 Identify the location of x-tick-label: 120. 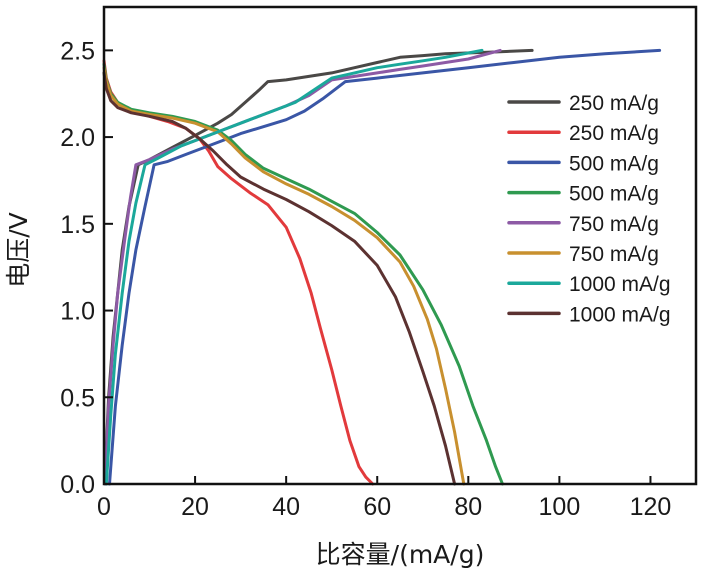
(651, 507).